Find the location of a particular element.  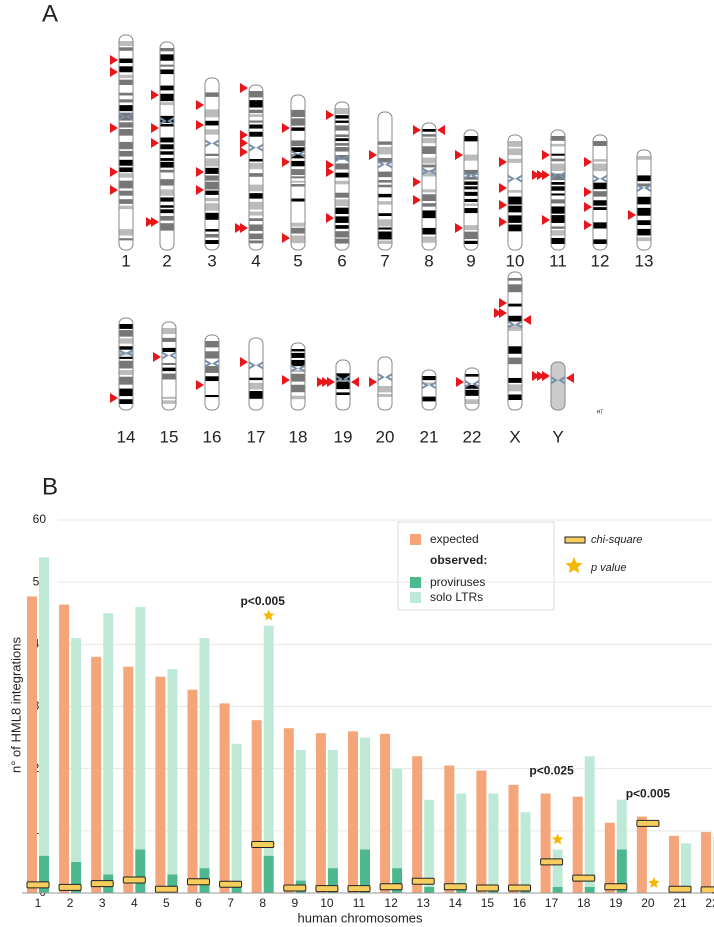

chromosome-label: 13 is located at coordinates (644, 260).